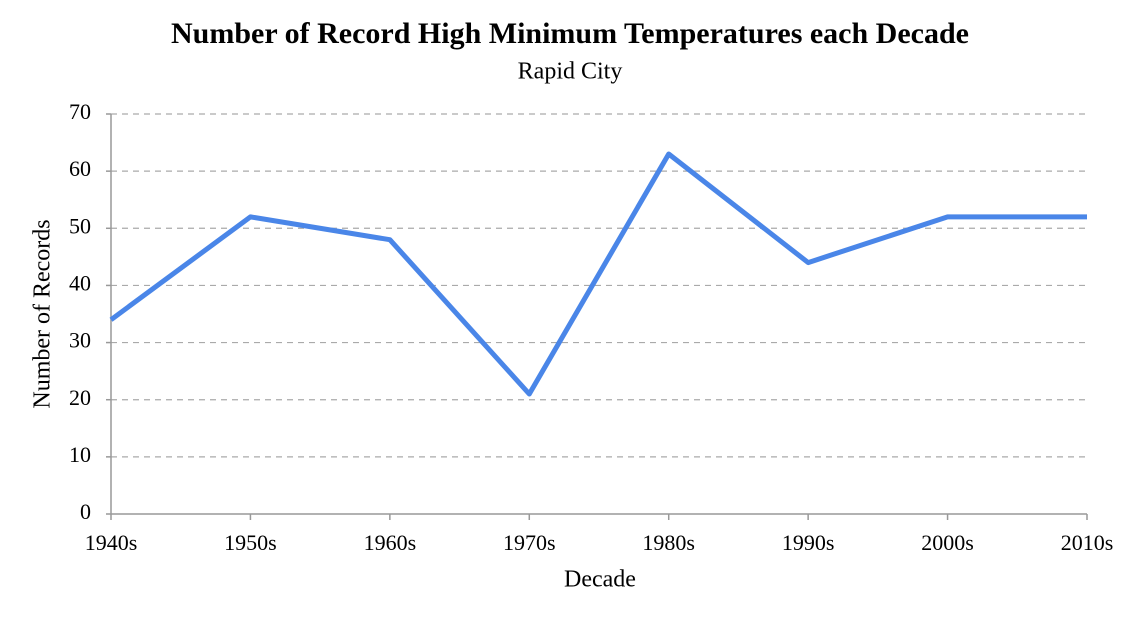 This screenshot has width=1140, height=623. Describe the element at coordinates (80, 454) in the screenshot. I see `y-tick-label: 10` at that location.